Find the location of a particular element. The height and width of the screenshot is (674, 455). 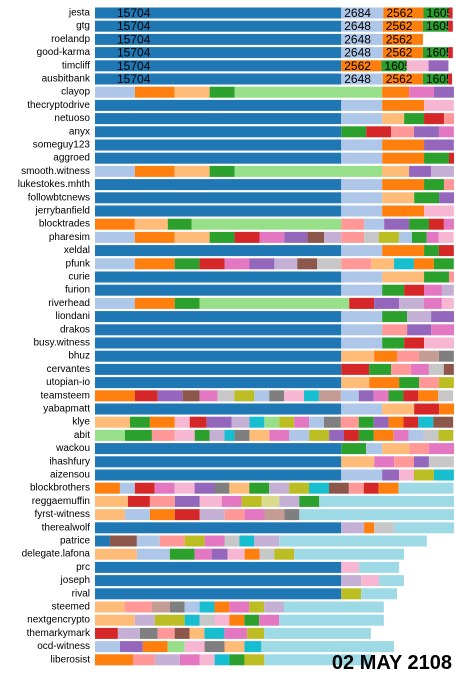

row-label: bhuz is located at coordinates (79, 356).